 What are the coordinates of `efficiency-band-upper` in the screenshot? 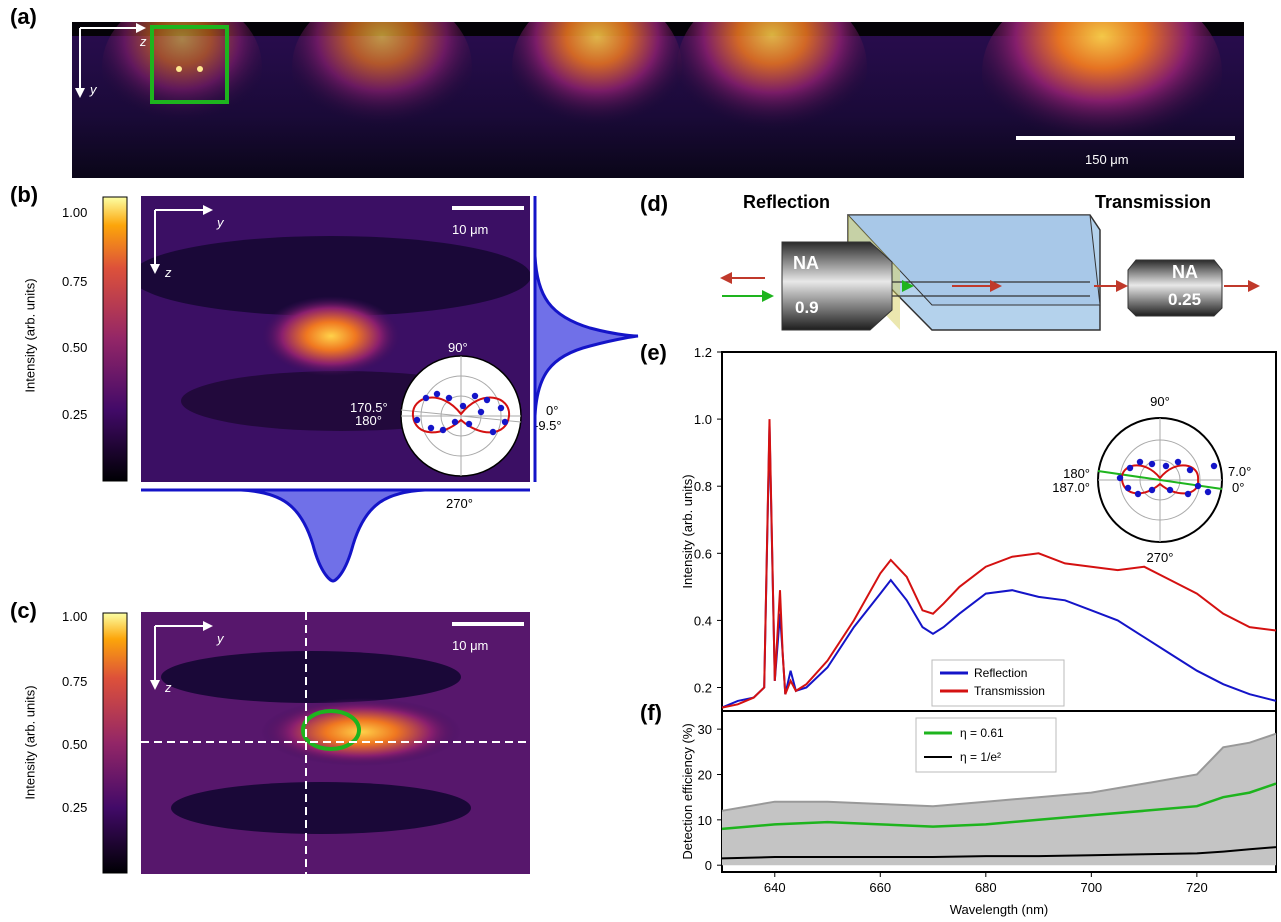 It's located at (999, 772).